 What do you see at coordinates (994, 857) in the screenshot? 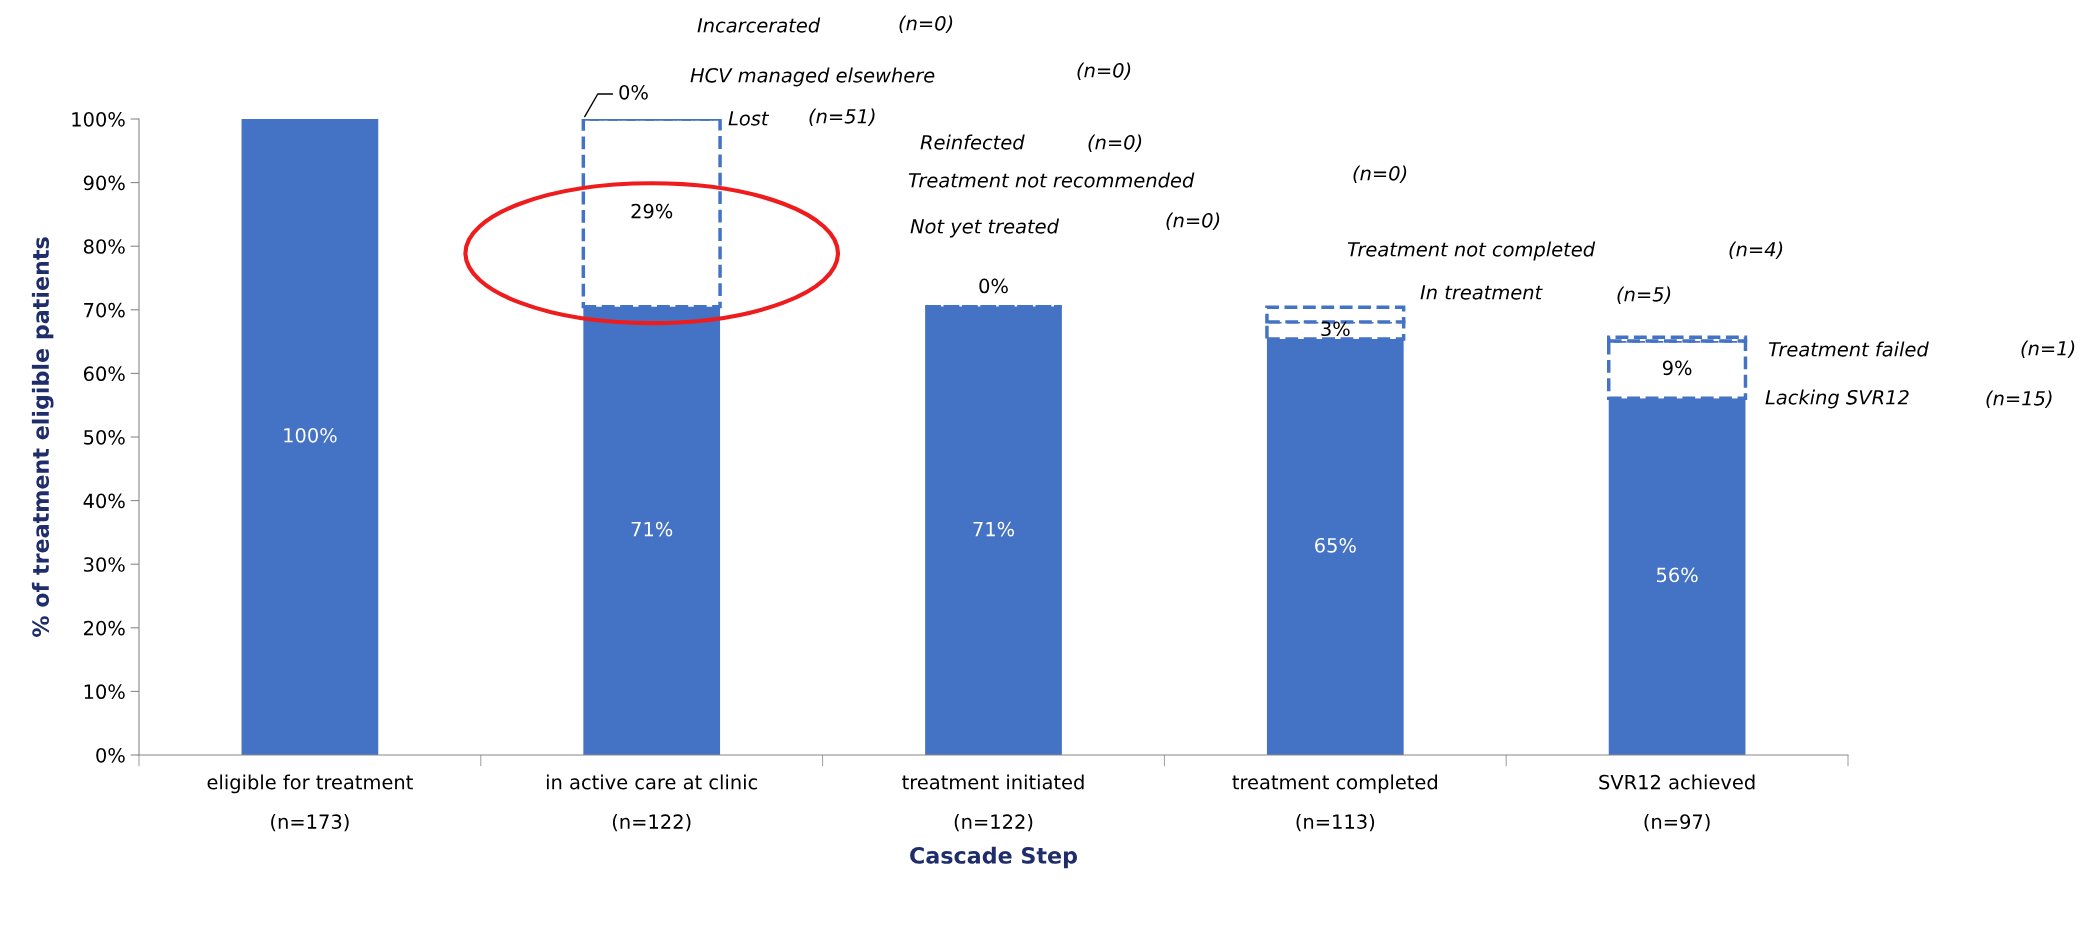
I see `x-axis-title: Cascade Step` at bounding box center [994, 857].